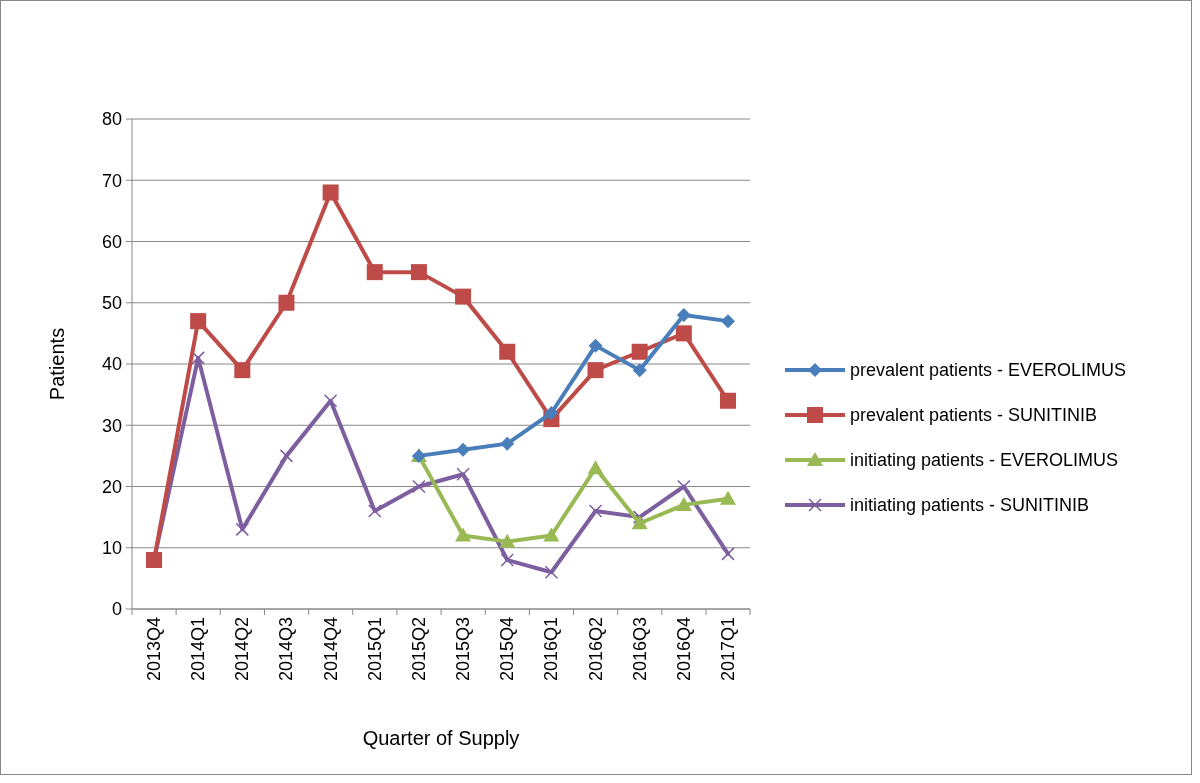  I want to click on y-tick-label: 80, so click(111, 119).